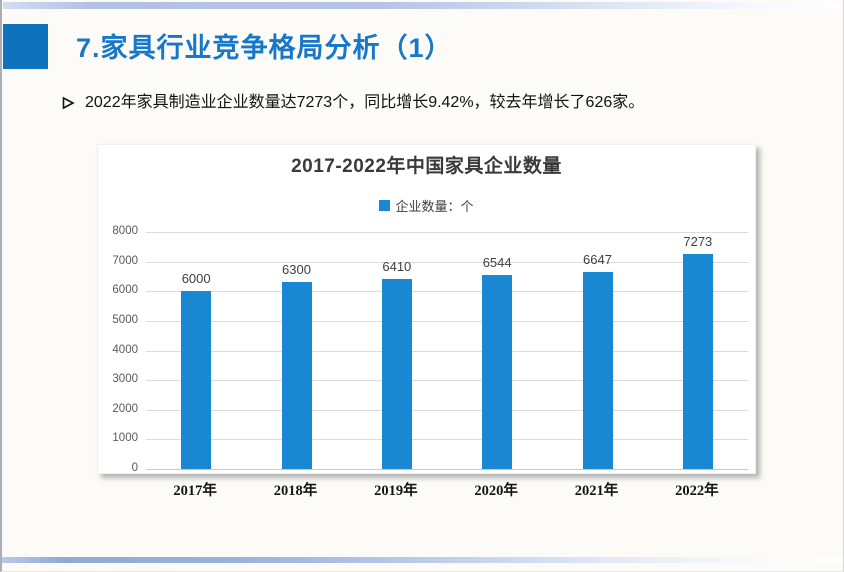 The width and height of the screenshot is (844, 572). What do you see at coordinates (426, 491) in the screenshot?
I see `x-axis-labels: 2017年 2018年 2019年 2020年 2021年 2022年` at bounding box center [426, 491].